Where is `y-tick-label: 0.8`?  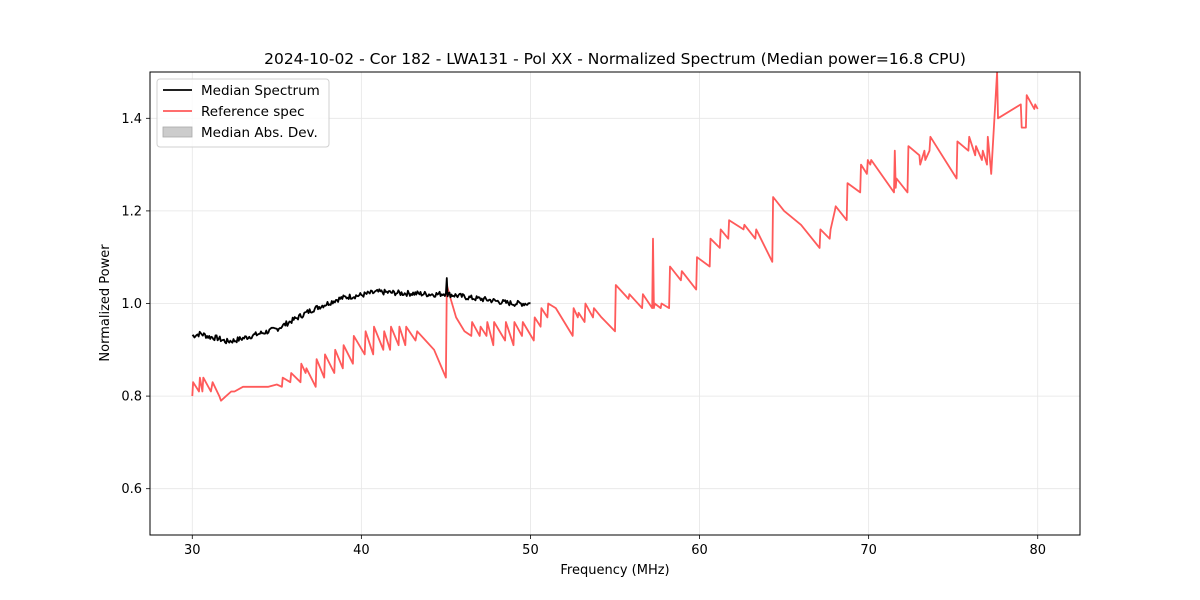 y-tick-label: 0.8 is located at coordinates (131, 397).